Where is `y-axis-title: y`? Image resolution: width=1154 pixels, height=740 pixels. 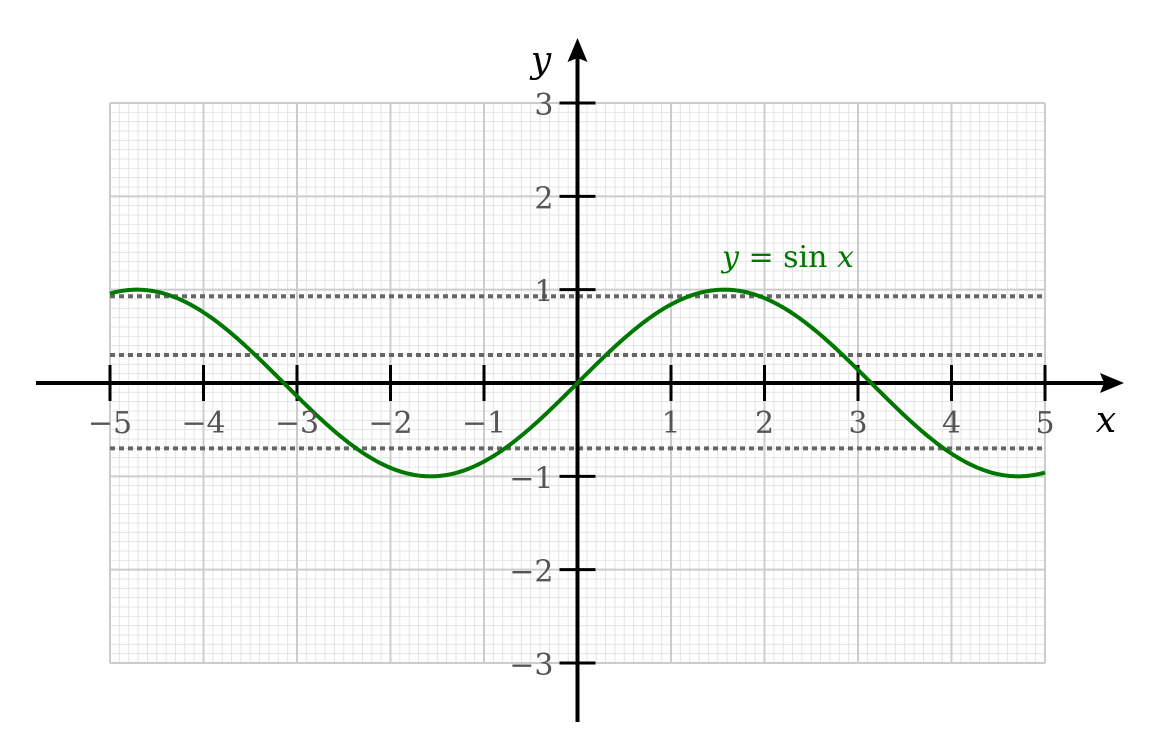
y-axis-title: y is located at coordinates (540, 60).